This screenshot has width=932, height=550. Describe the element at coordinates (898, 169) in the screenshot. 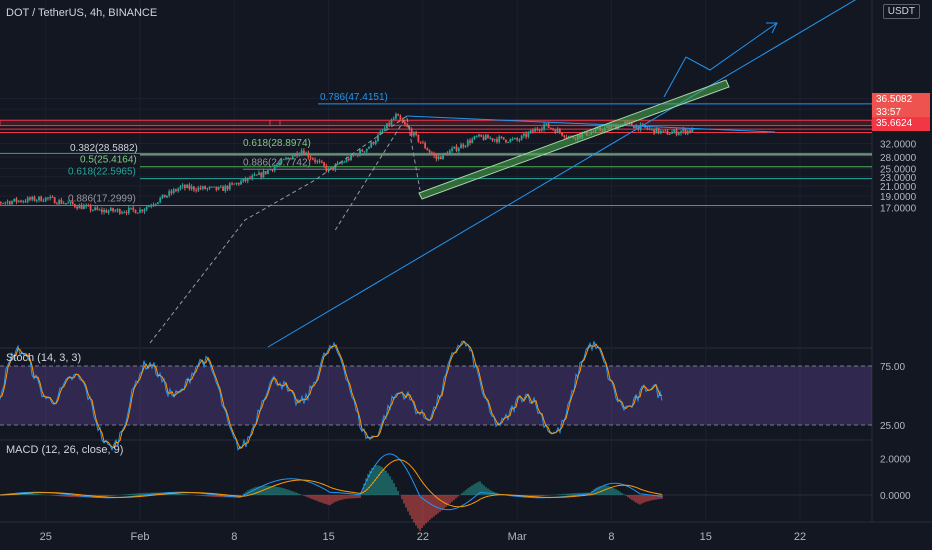

I see `price-tick-label: 25.0000` at that location.